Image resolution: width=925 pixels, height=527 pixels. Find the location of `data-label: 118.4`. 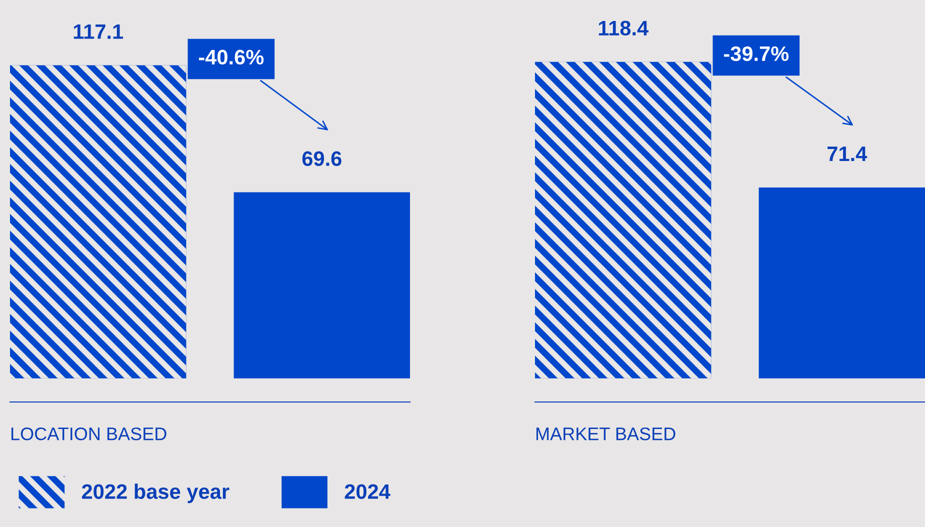

data-label: 118.4 is located at coordinates (623, 28).